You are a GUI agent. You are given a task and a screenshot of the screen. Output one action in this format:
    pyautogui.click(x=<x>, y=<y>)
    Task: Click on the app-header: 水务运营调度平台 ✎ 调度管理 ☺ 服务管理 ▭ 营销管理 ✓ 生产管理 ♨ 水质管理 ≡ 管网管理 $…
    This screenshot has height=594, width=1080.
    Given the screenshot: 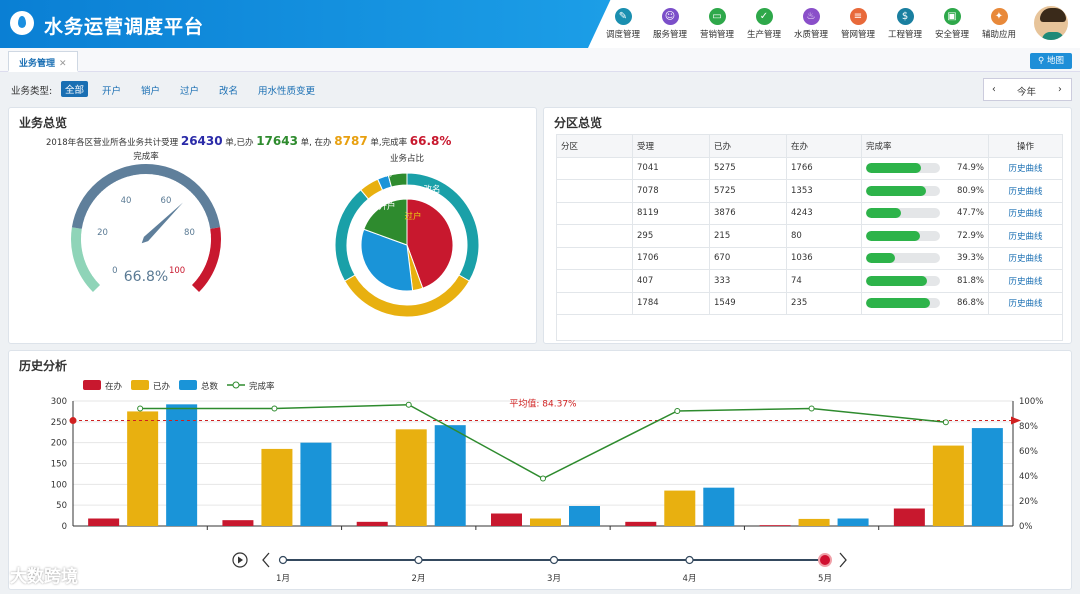 What is the action you would take?
    pyautogui.click(x=540, y=24)
    